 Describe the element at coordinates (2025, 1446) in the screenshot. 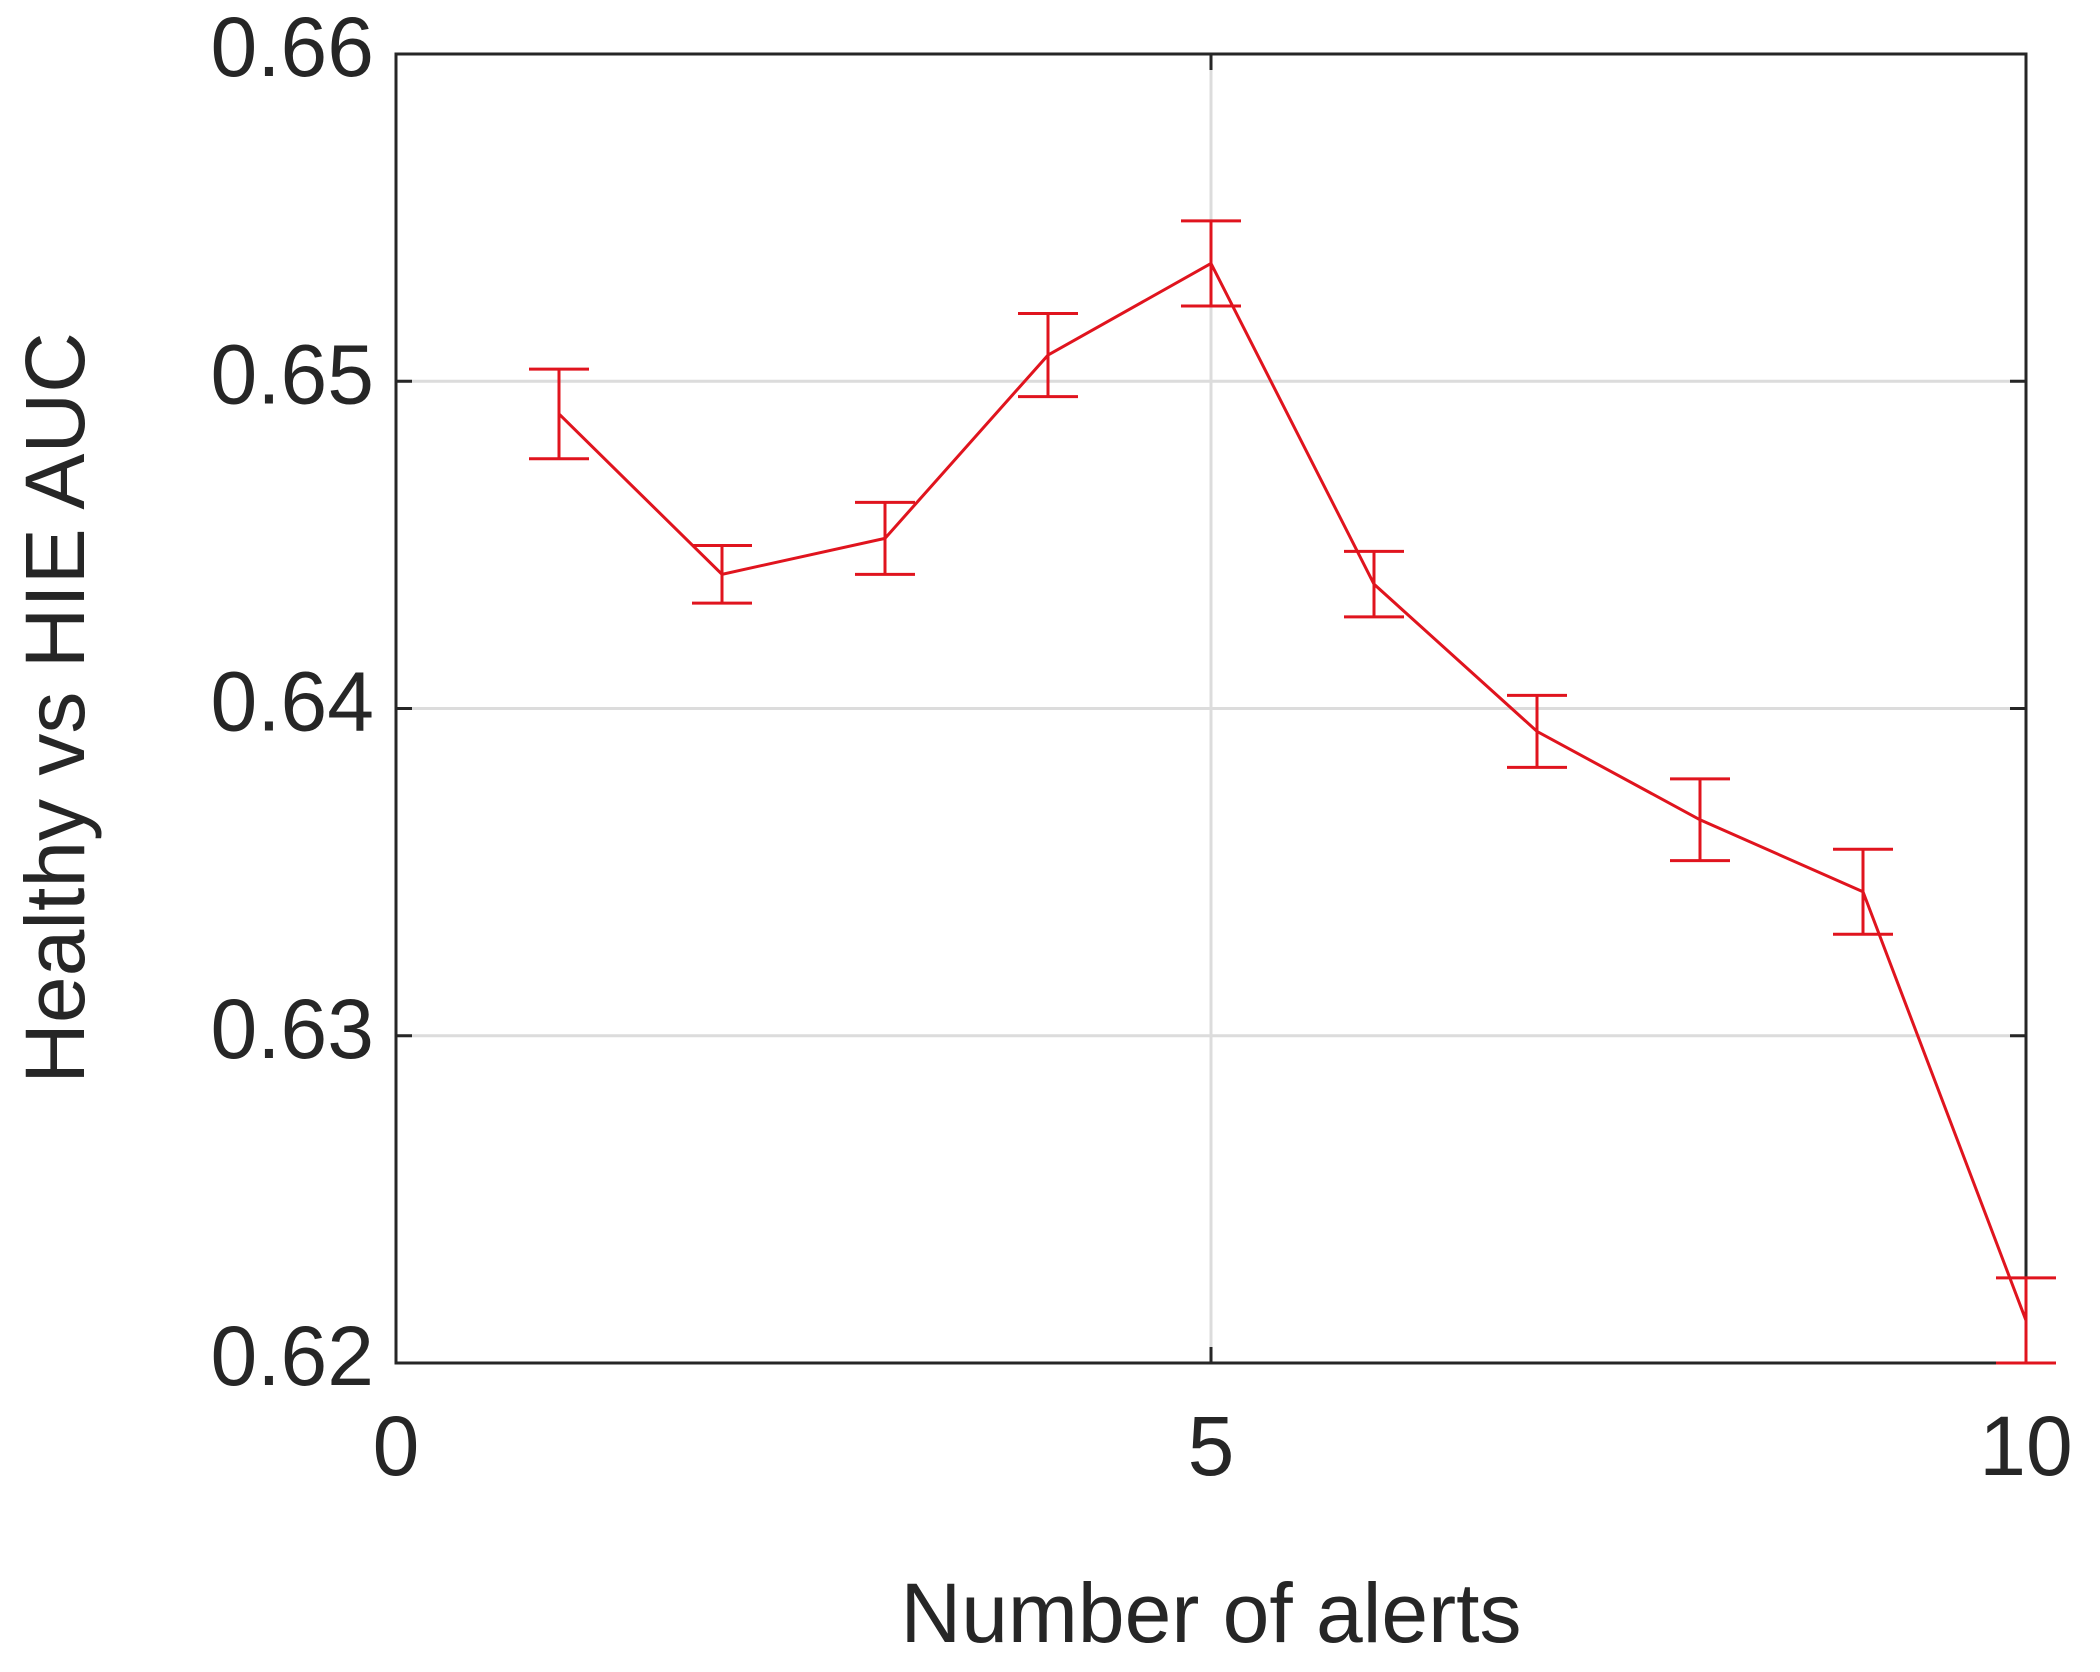

I see `x-tick-label: 10` at that location.